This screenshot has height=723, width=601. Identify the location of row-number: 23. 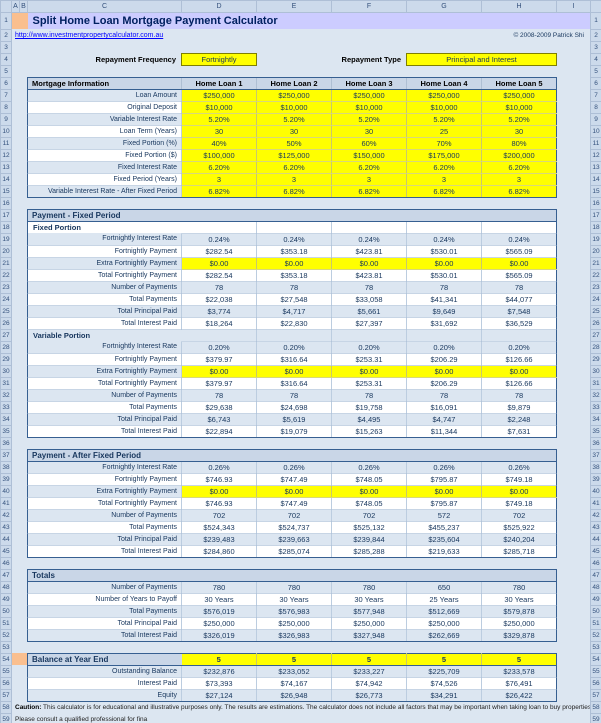
(6, 287).